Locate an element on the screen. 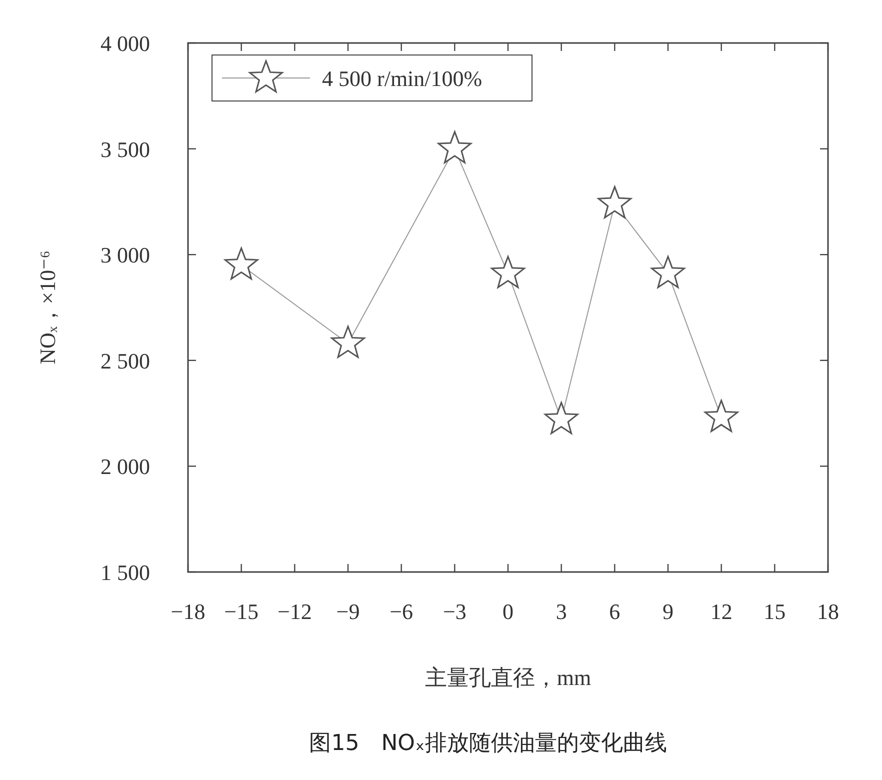  y-tick-label: 2 500 is located at coordinates (125, 361).